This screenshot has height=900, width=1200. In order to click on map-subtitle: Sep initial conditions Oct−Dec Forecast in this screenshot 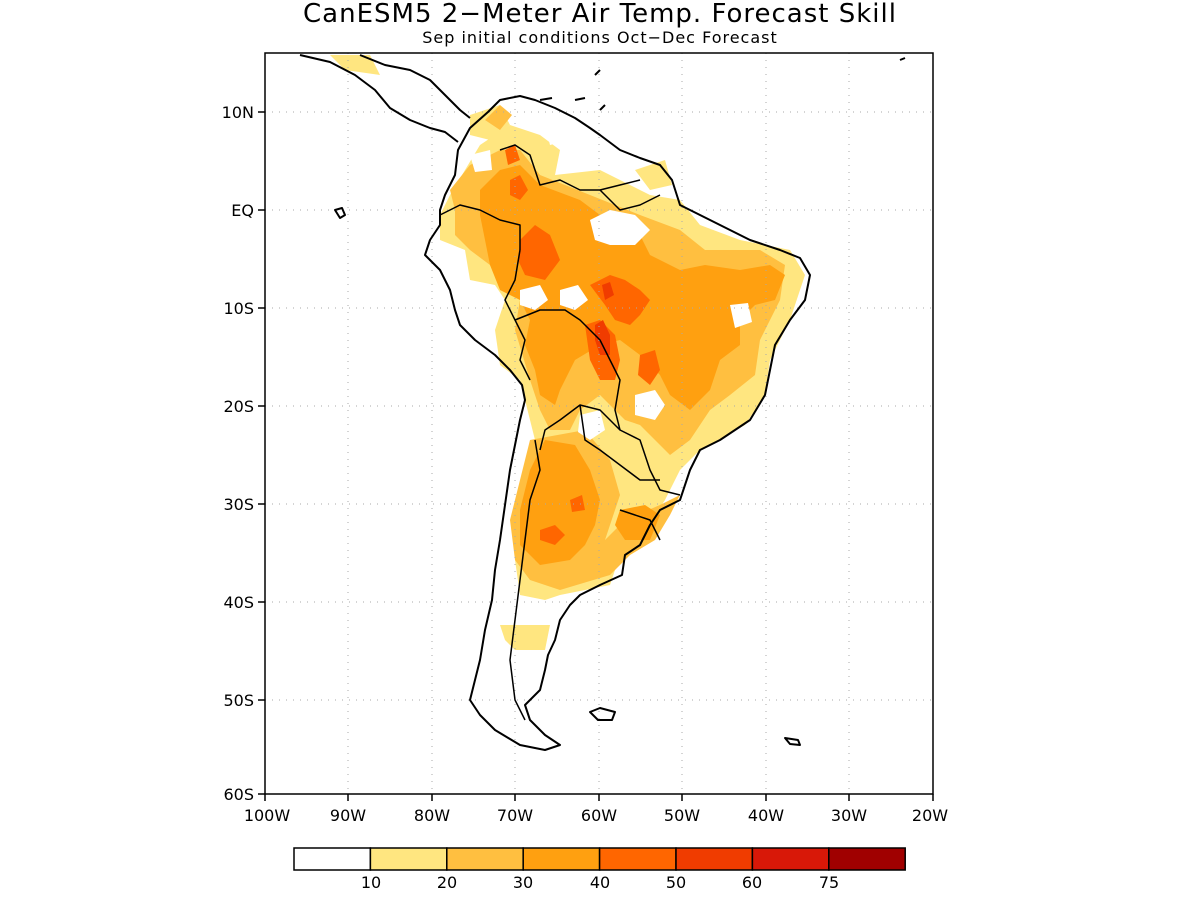, I will do `click(600, 37)`.